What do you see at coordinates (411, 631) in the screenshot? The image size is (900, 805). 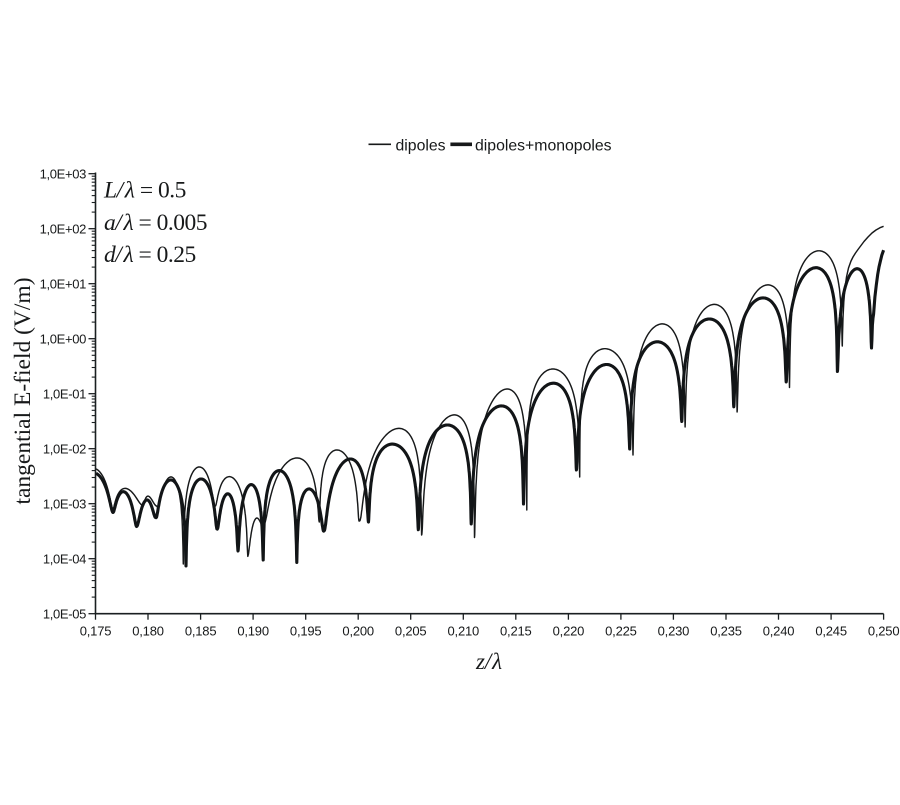 I see `svg-text: 0,205` at bounding box center [411, 631].